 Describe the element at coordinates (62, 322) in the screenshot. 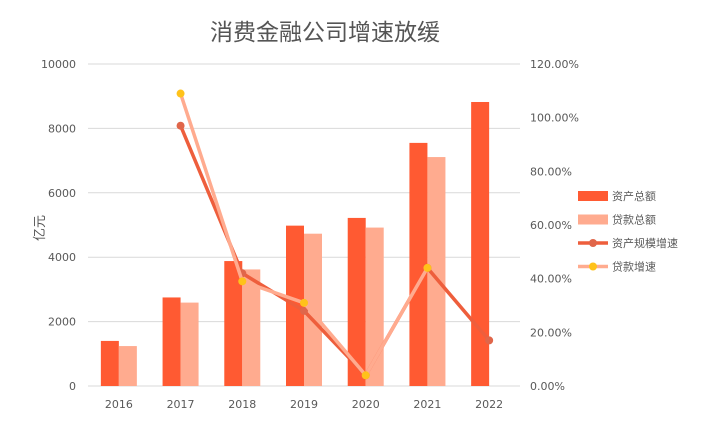

I see `y-tick-label: 2000` at that location.